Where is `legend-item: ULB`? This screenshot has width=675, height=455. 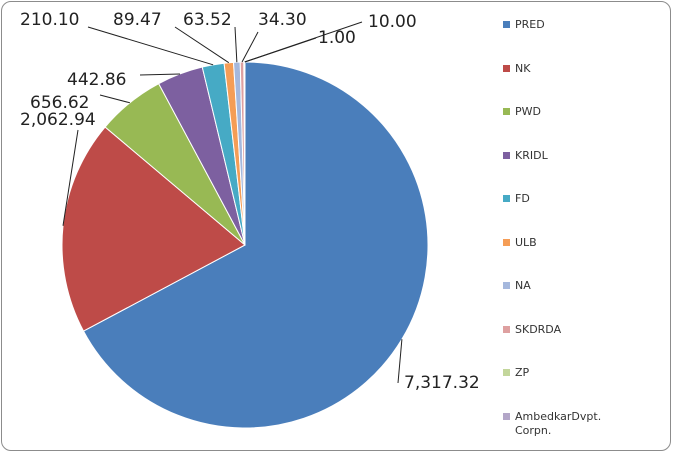 legend-item: ULB is located at coordinates (583, 243).